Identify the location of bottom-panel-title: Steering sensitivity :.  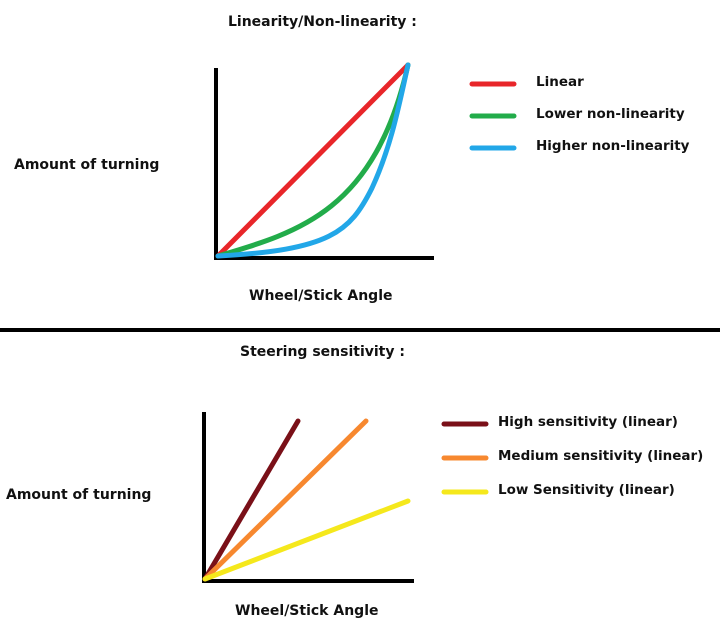
(322, 352).